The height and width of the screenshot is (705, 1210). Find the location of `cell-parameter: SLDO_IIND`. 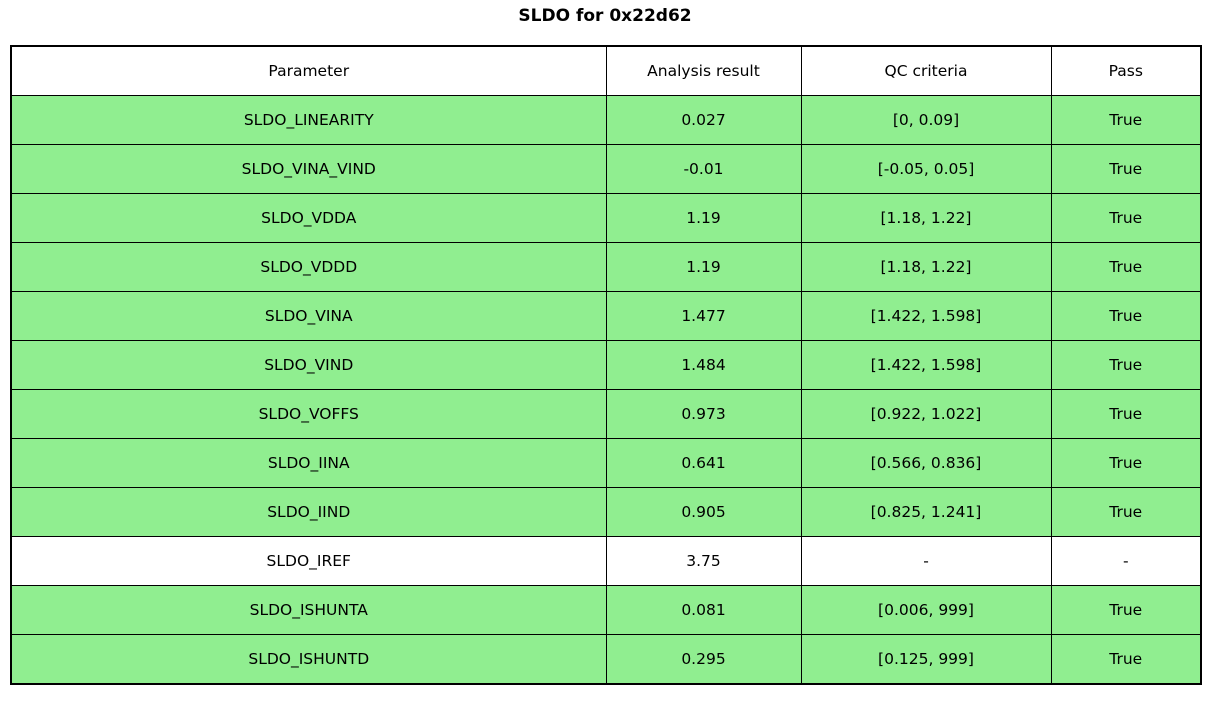

cell-parameter: SLDO_IIND is located at coordinates (308, 512).